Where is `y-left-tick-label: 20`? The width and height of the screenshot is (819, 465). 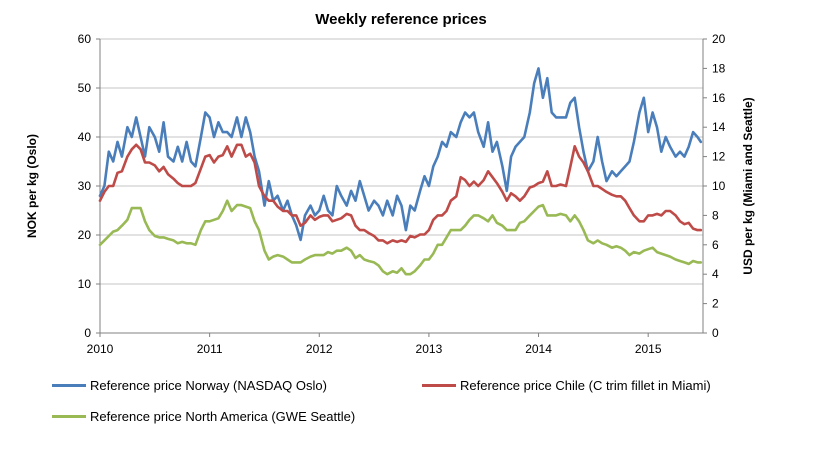
y-left-tick-label: 20 is located at coordinates (85, 235).